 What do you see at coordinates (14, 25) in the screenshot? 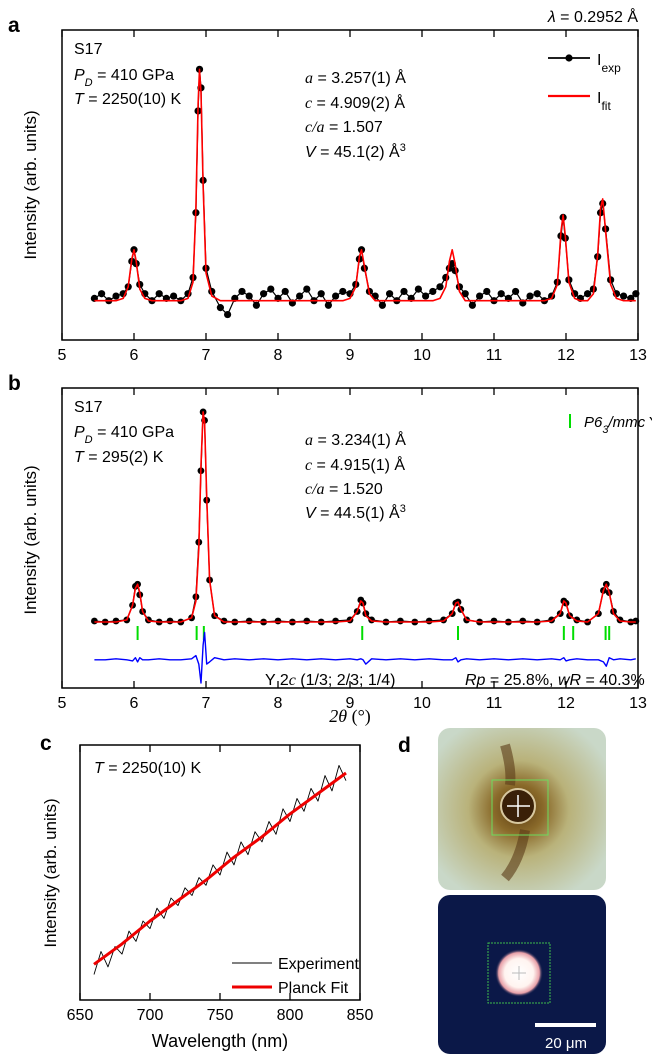
I see `panel-label: a` at bounding box center [14, 25].